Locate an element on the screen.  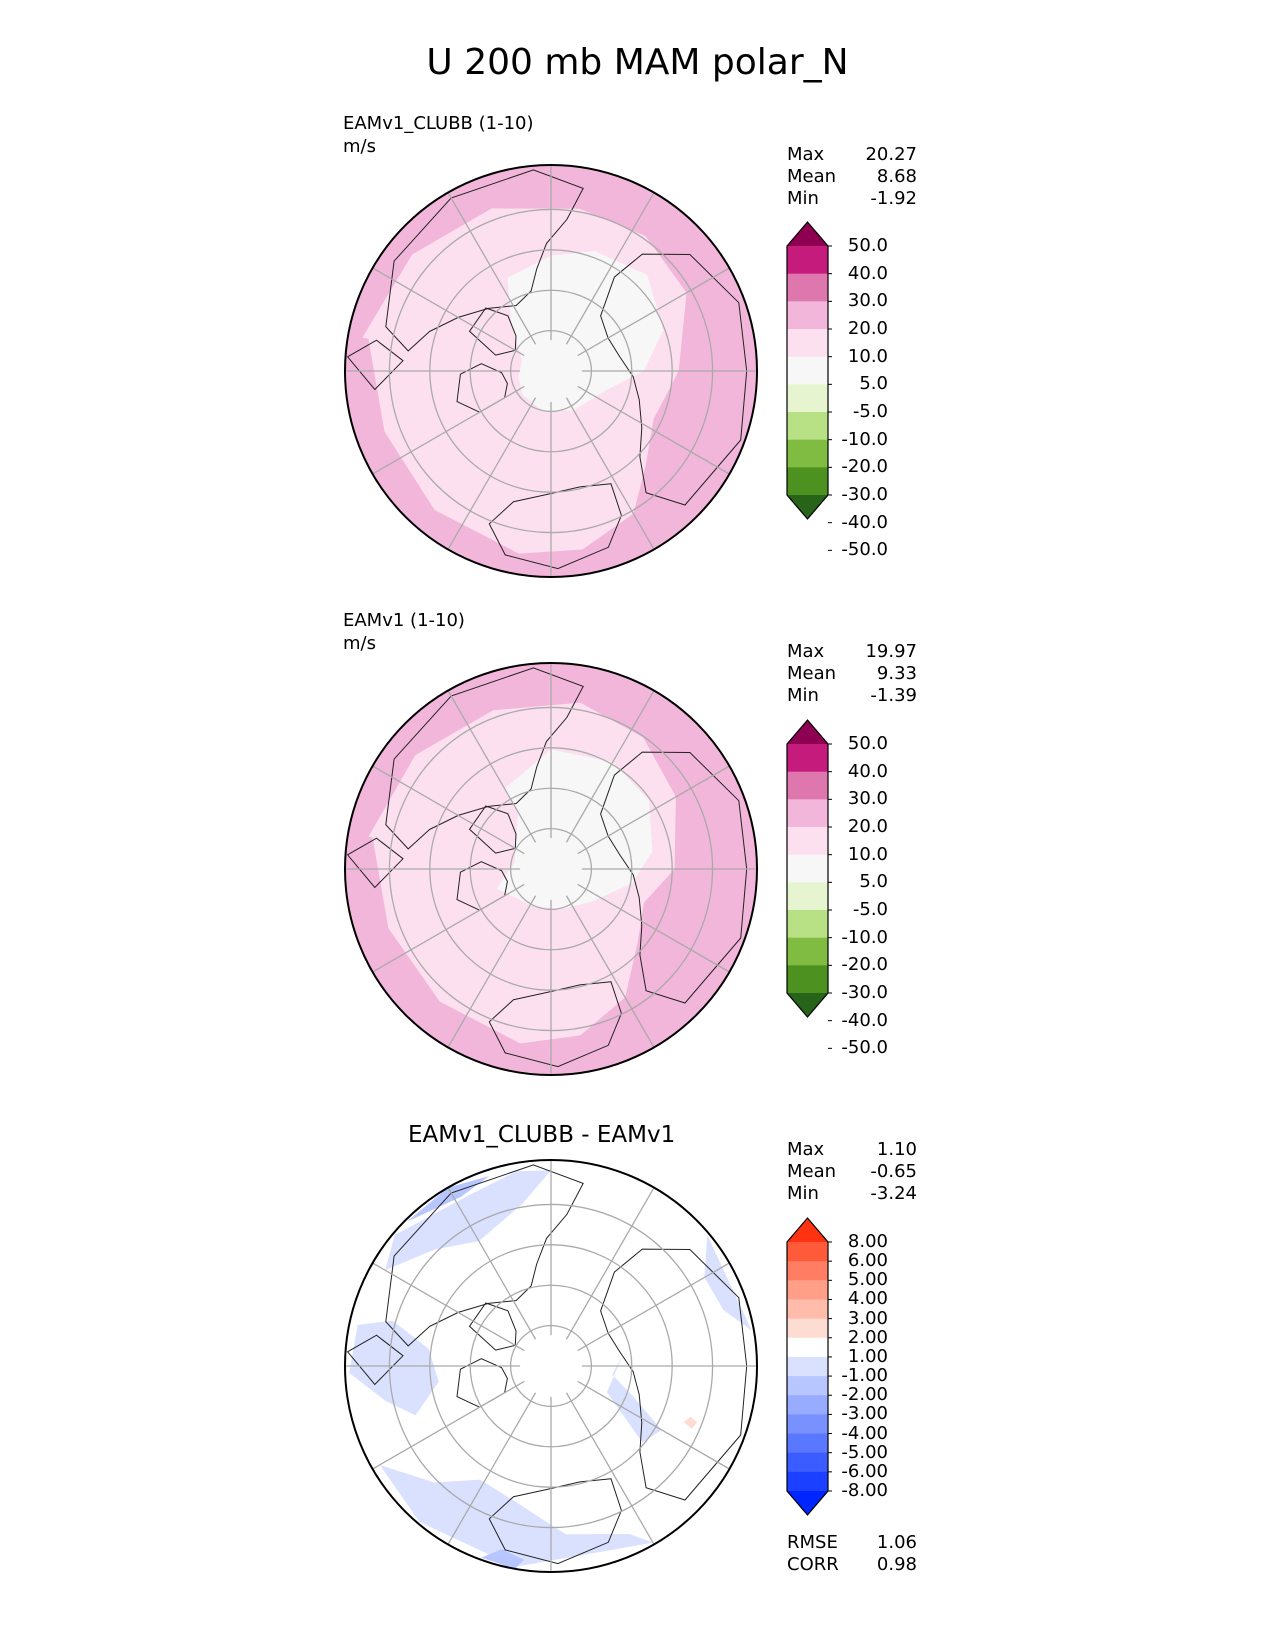
colorbar-tick-label: -4.00 is located at coordinates (864, 1433).